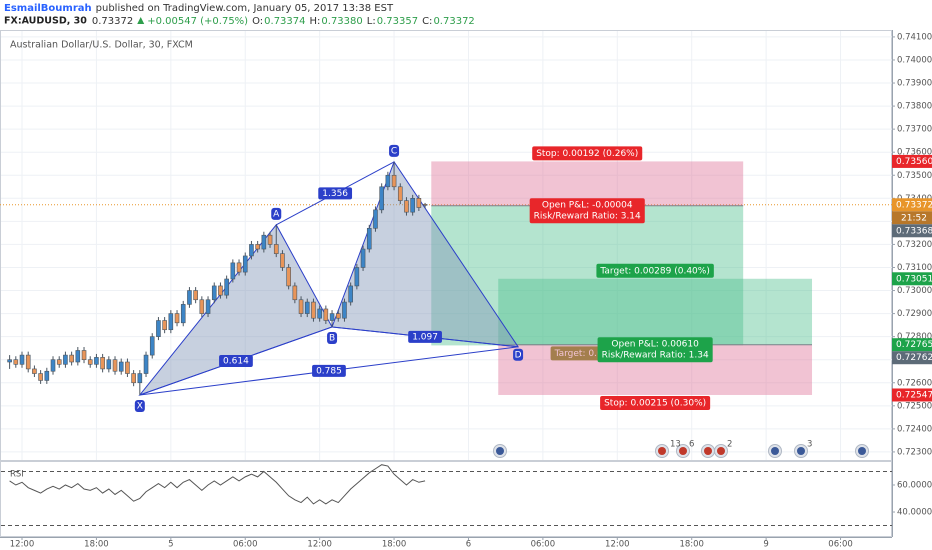  I want to click on ratio-label: 1.097, so click(425, 336).